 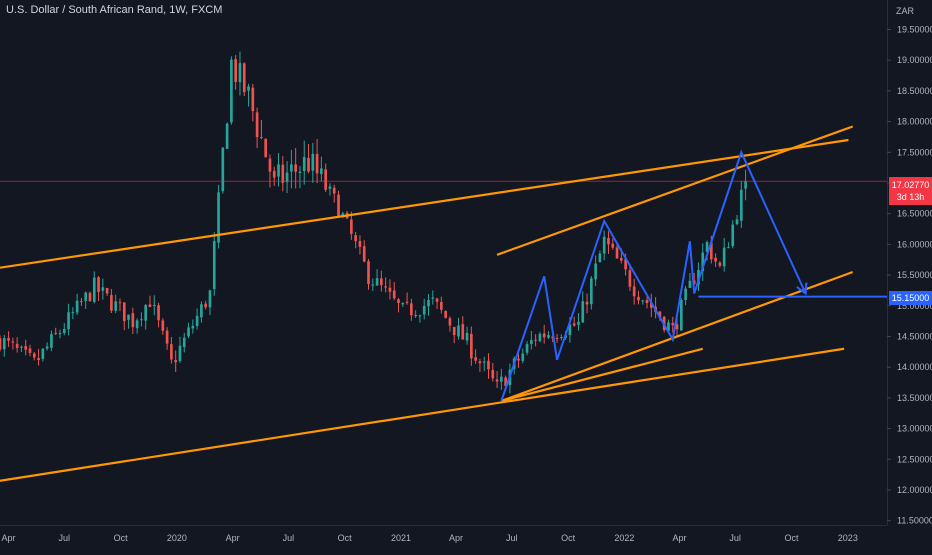 I want to click on y-tick-label: 19.50000, so click(x=914, y=29).